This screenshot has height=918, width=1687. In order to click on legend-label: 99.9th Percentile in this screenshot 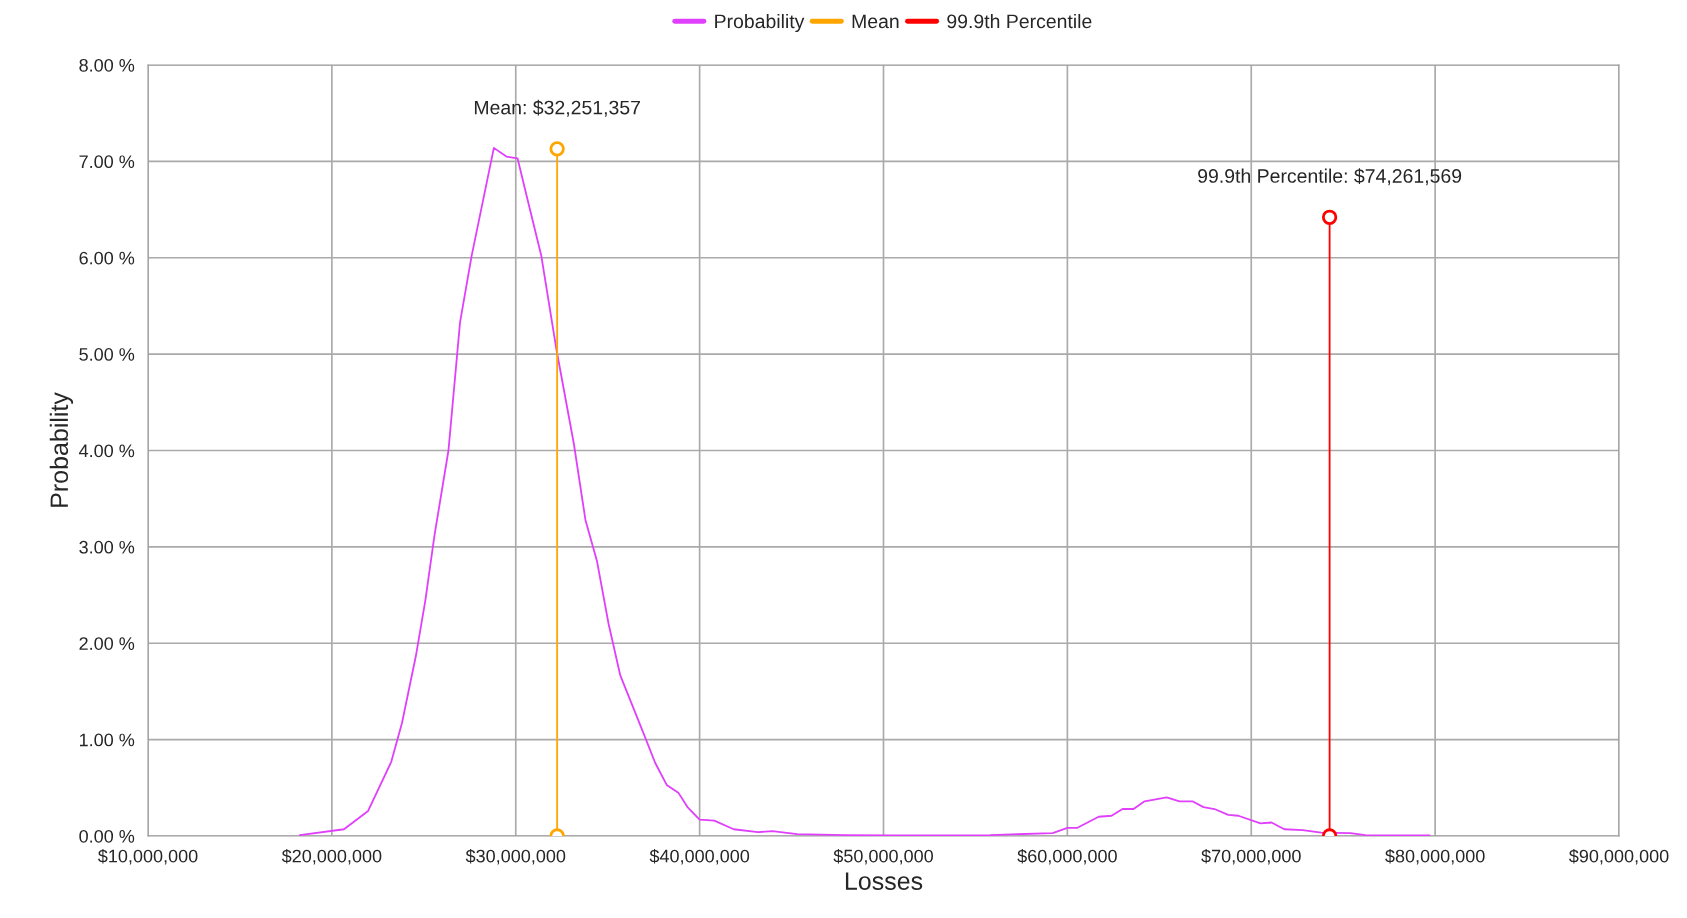, I will do `click(1019, 21)`.